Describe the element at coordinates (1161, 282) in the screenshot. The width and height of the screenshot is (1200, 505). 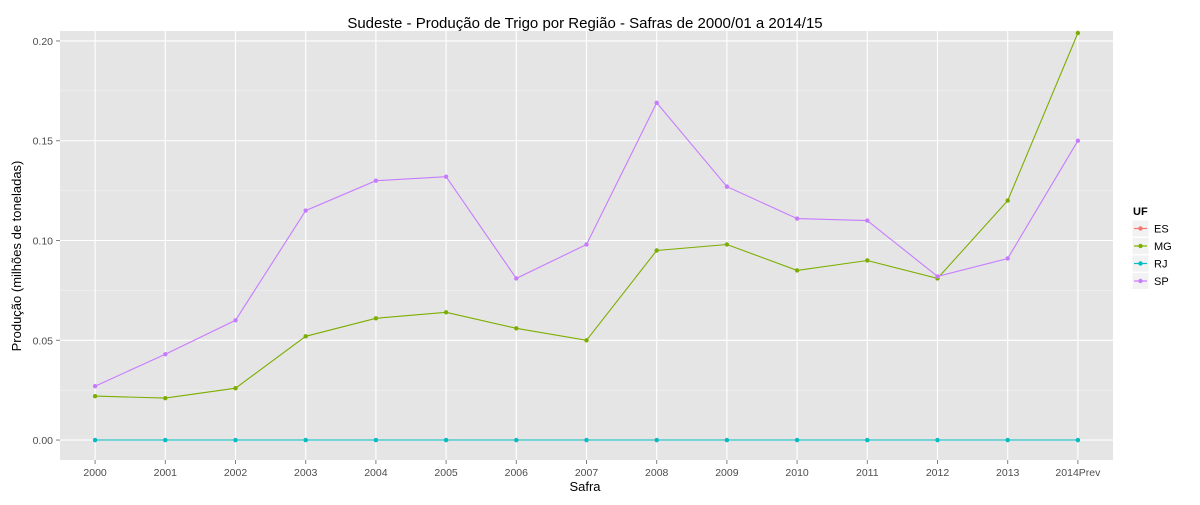
I see `legend-label: SP` at that location.